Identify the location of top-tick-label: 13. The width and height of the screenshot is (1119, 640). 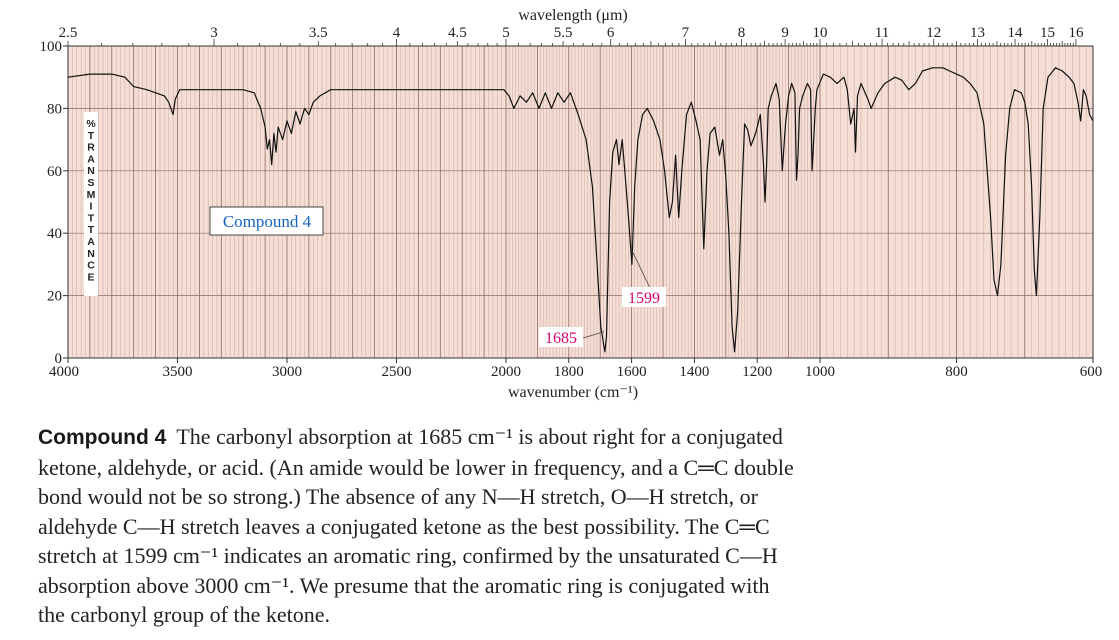
(977, 33).